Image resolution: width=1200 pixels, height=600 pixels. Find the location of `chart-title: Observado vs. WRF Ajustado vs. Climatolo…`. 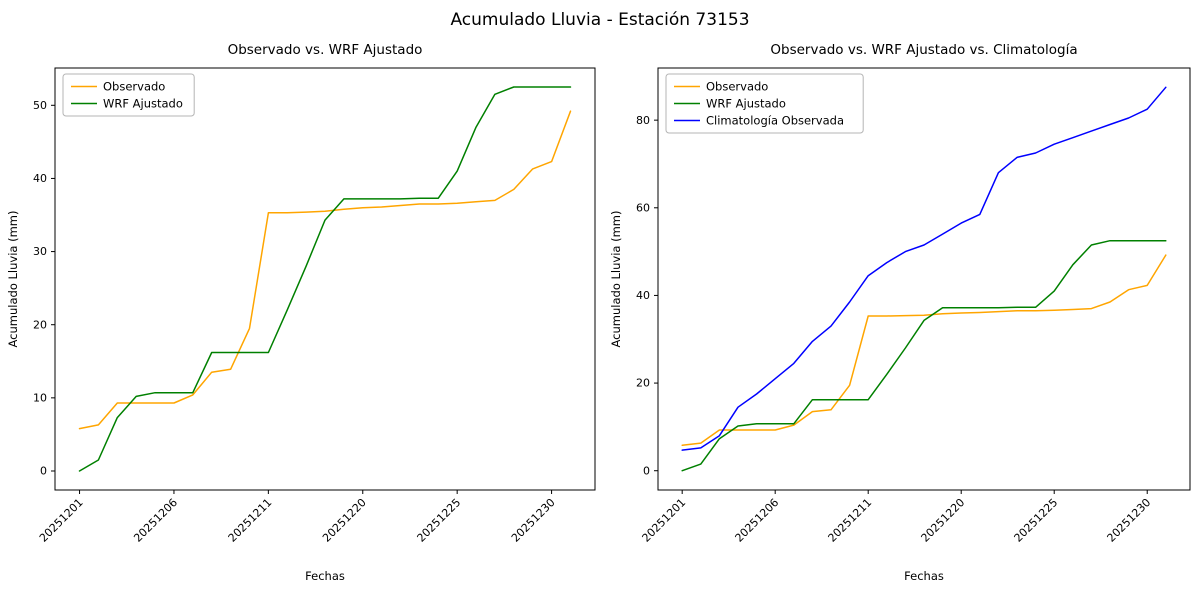

chart-title: Observado vs. WRF Ajustado vs. Climatolo… is located at coordinates (923, 50).